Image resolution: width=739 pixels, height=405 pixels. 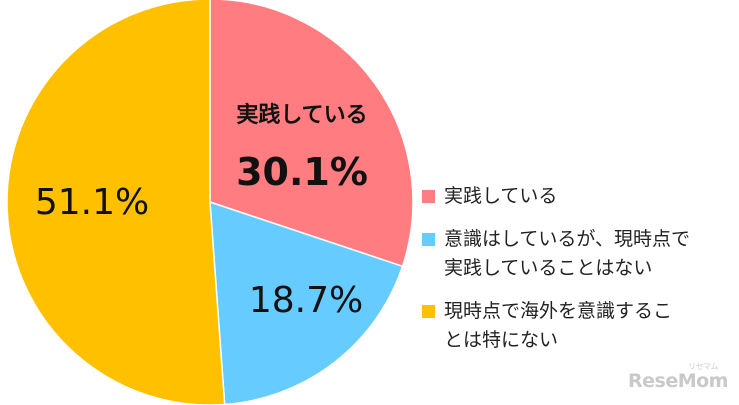 I want to click on slice-value-label: 51.1%, so click(x=92, y=202).